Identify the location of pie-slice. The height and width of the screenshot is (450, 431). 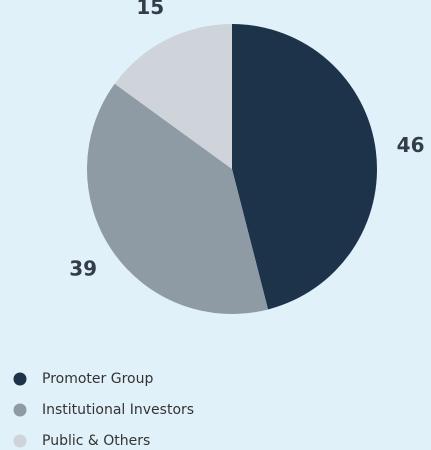
(173, 96).